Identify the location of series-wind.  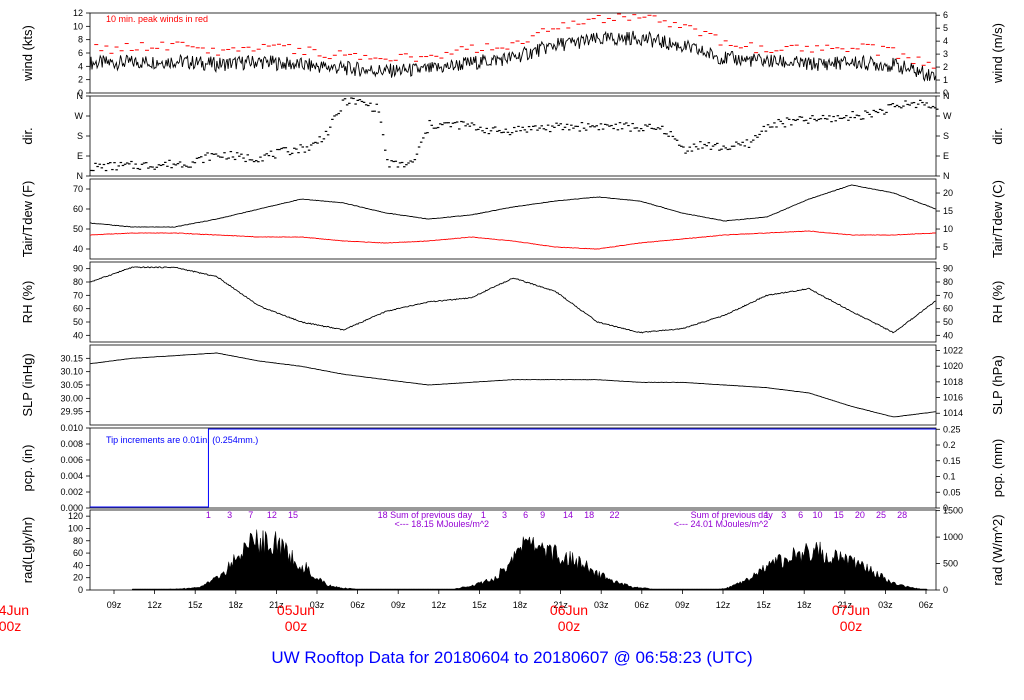
(513, 56).